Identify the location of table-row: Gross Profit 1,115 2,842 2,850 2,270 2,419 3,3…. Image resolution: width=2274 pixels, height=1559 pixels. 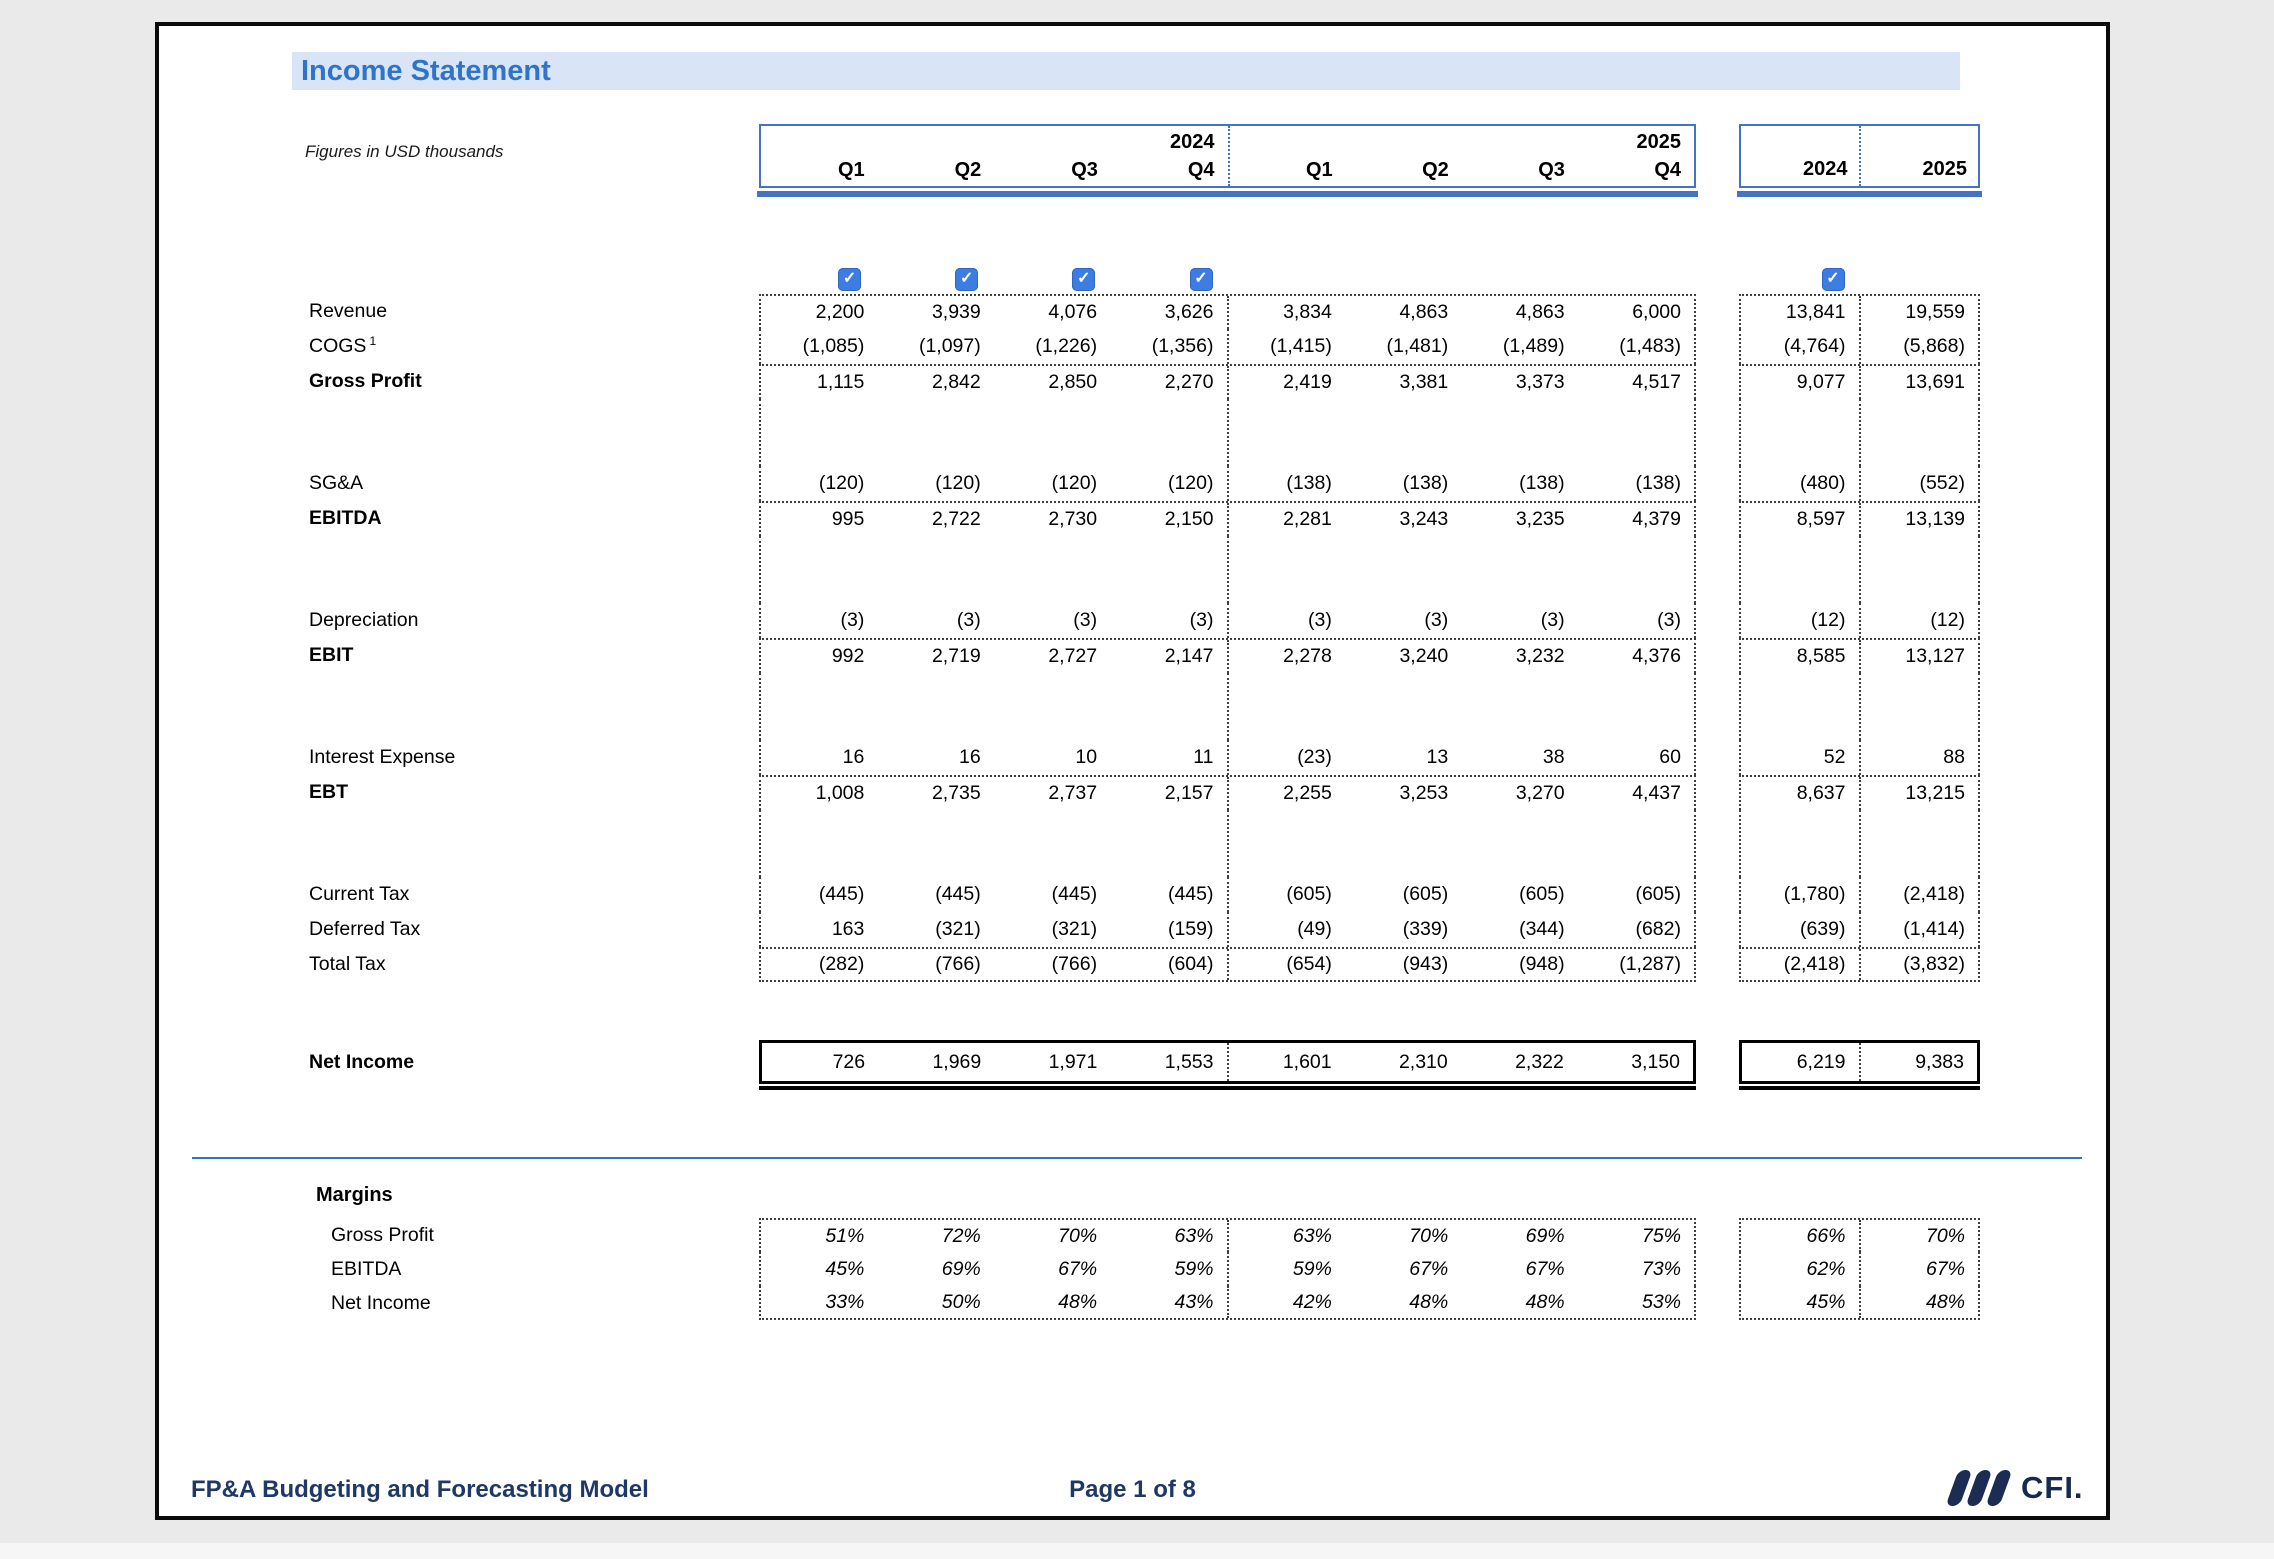
(1132, 381).